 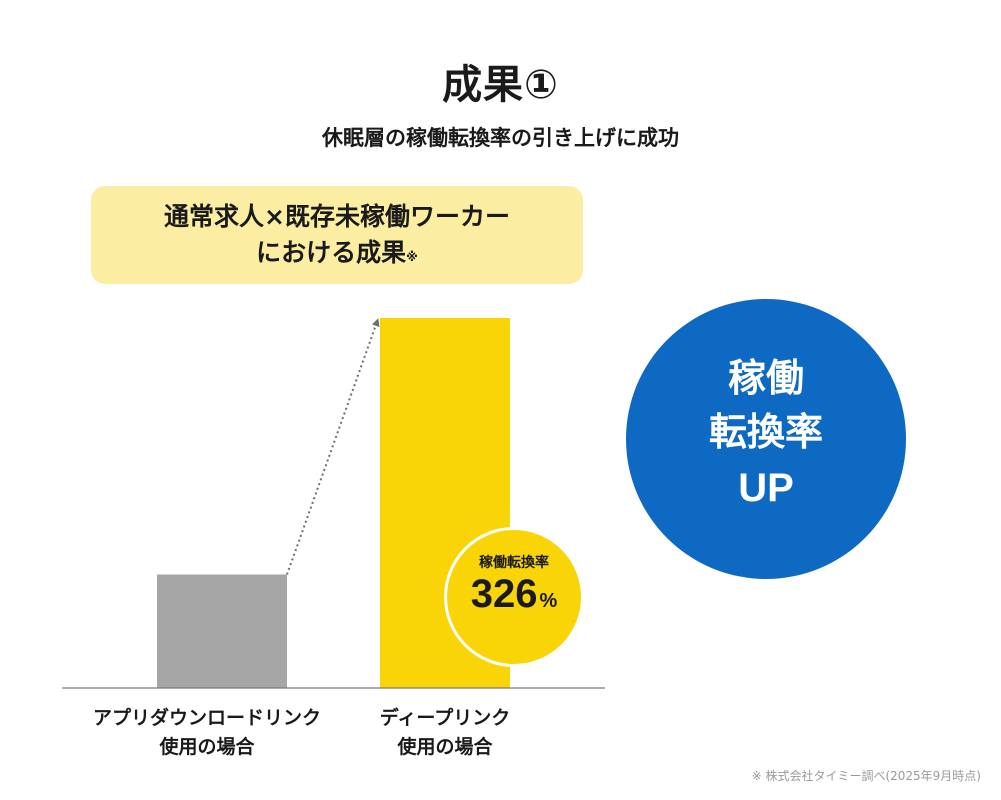 What do you see at coordinates (331, 252) in the screenshot?
I see `callout-line-2-text: における成果` at bounding box center [331, 252].